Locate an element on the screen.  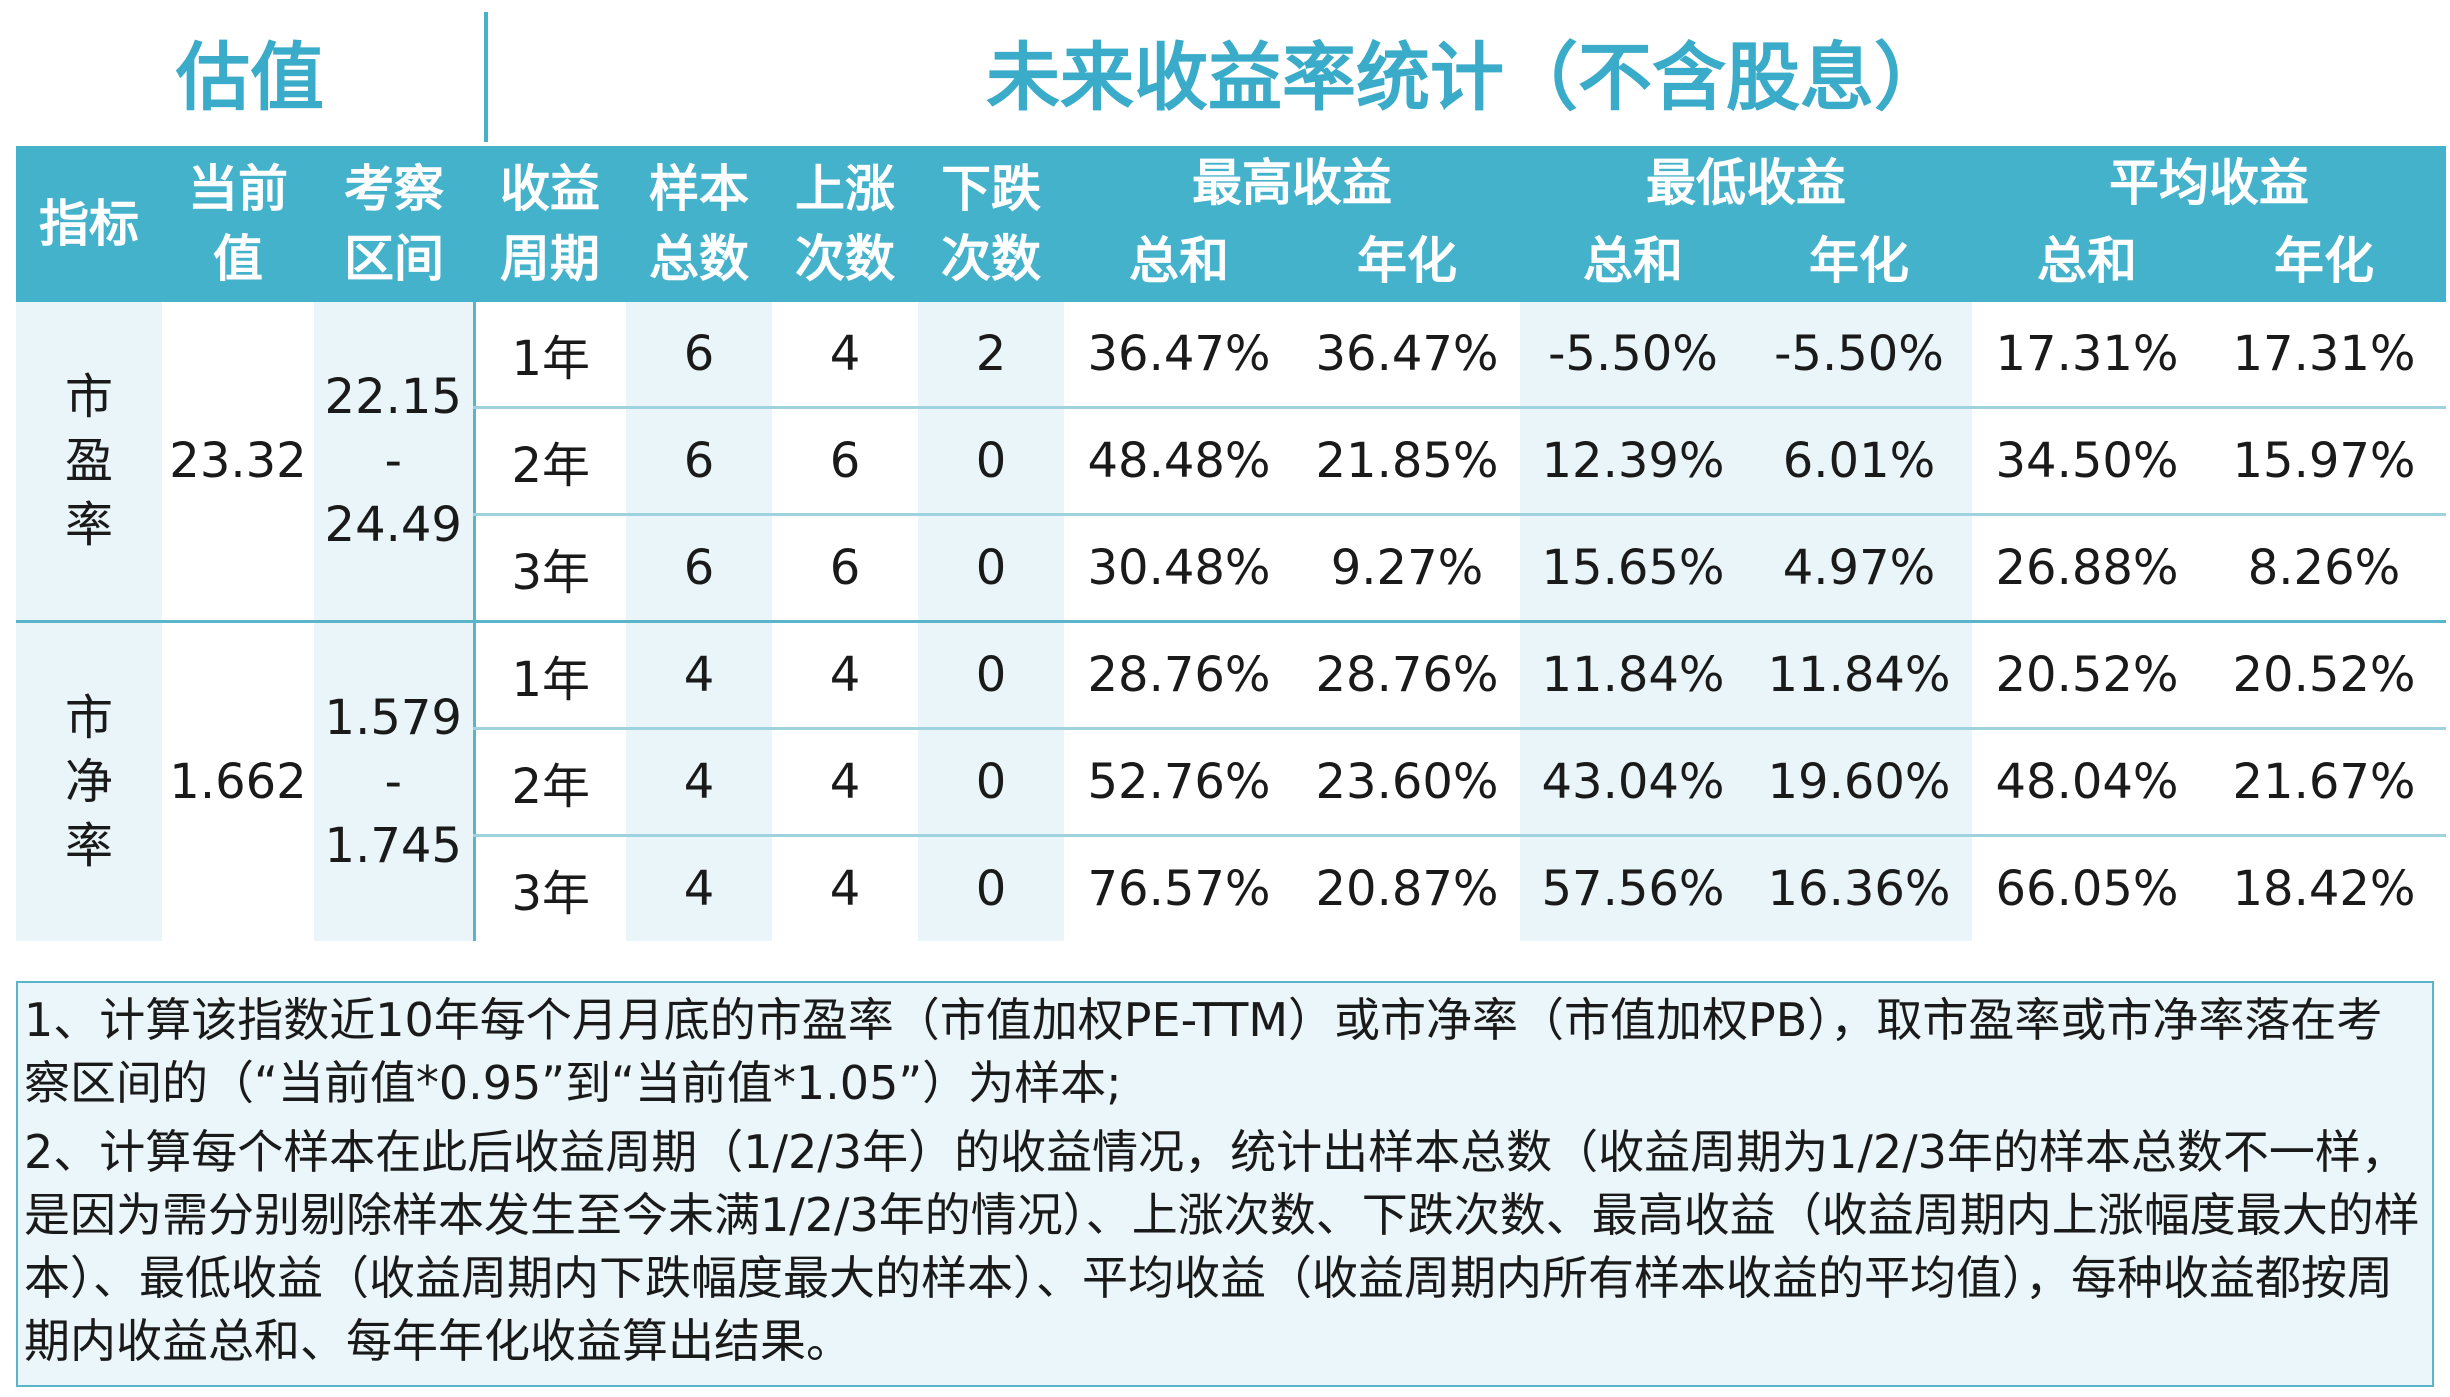
range-pe: 22.15-24.49 is located at coordinates (394, 462).